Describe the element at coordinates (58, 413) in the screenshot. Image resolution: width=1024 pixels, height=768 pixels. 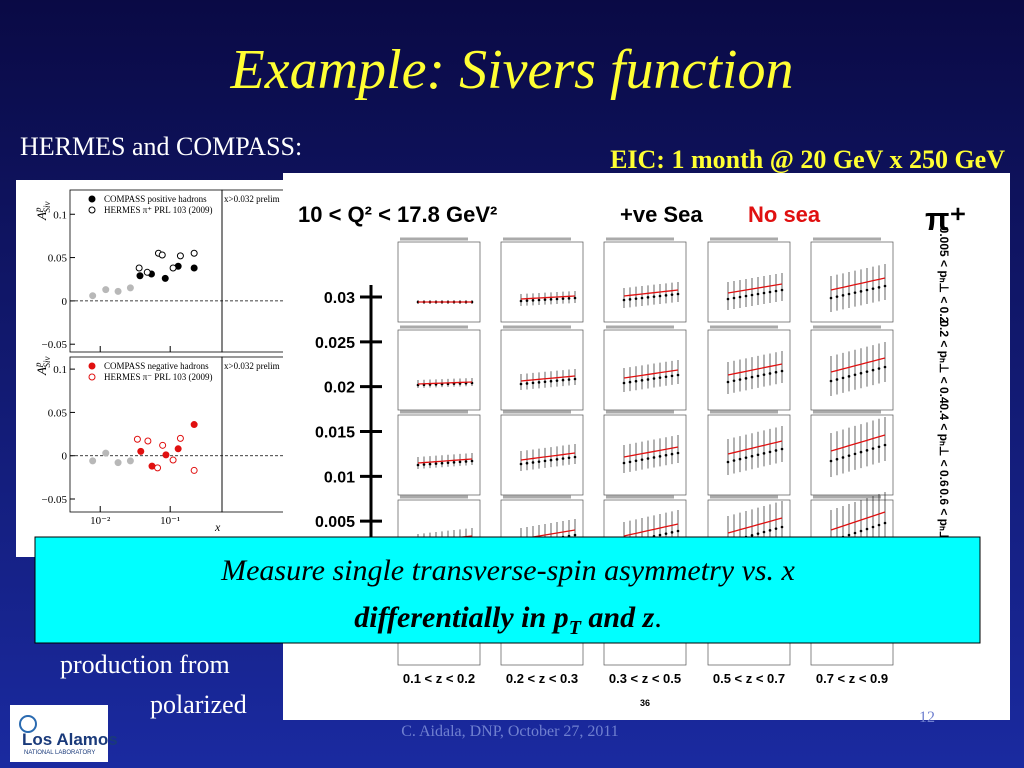
I see `y-tick-label: 0.05` at that location.